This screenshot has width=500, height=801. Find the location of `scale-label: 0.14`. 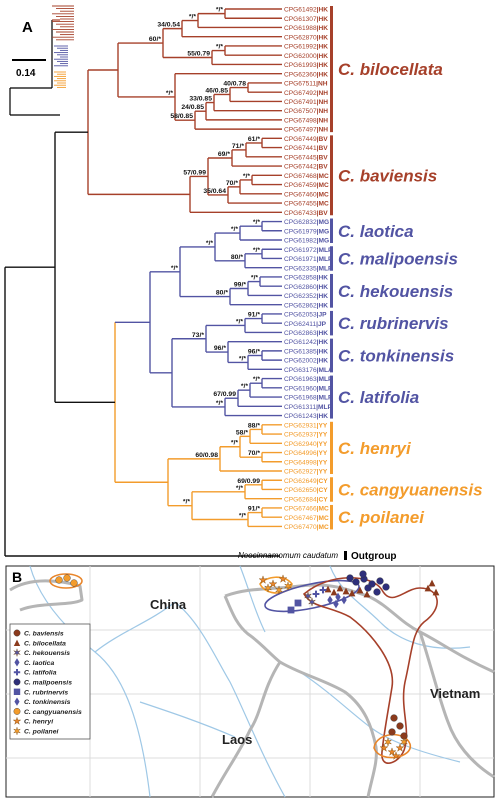

scale-label: 0.14 is located at coordinates (26, 73).